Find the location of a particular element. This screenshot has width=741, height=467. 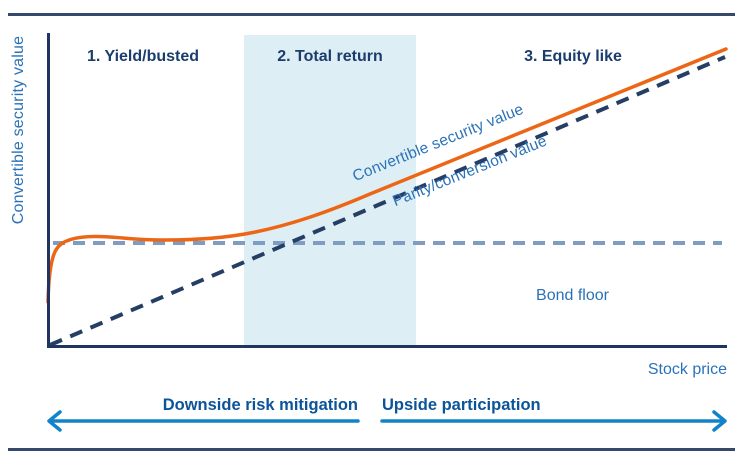

downside-arrow-left-icon is located at coordinates (203, 421).